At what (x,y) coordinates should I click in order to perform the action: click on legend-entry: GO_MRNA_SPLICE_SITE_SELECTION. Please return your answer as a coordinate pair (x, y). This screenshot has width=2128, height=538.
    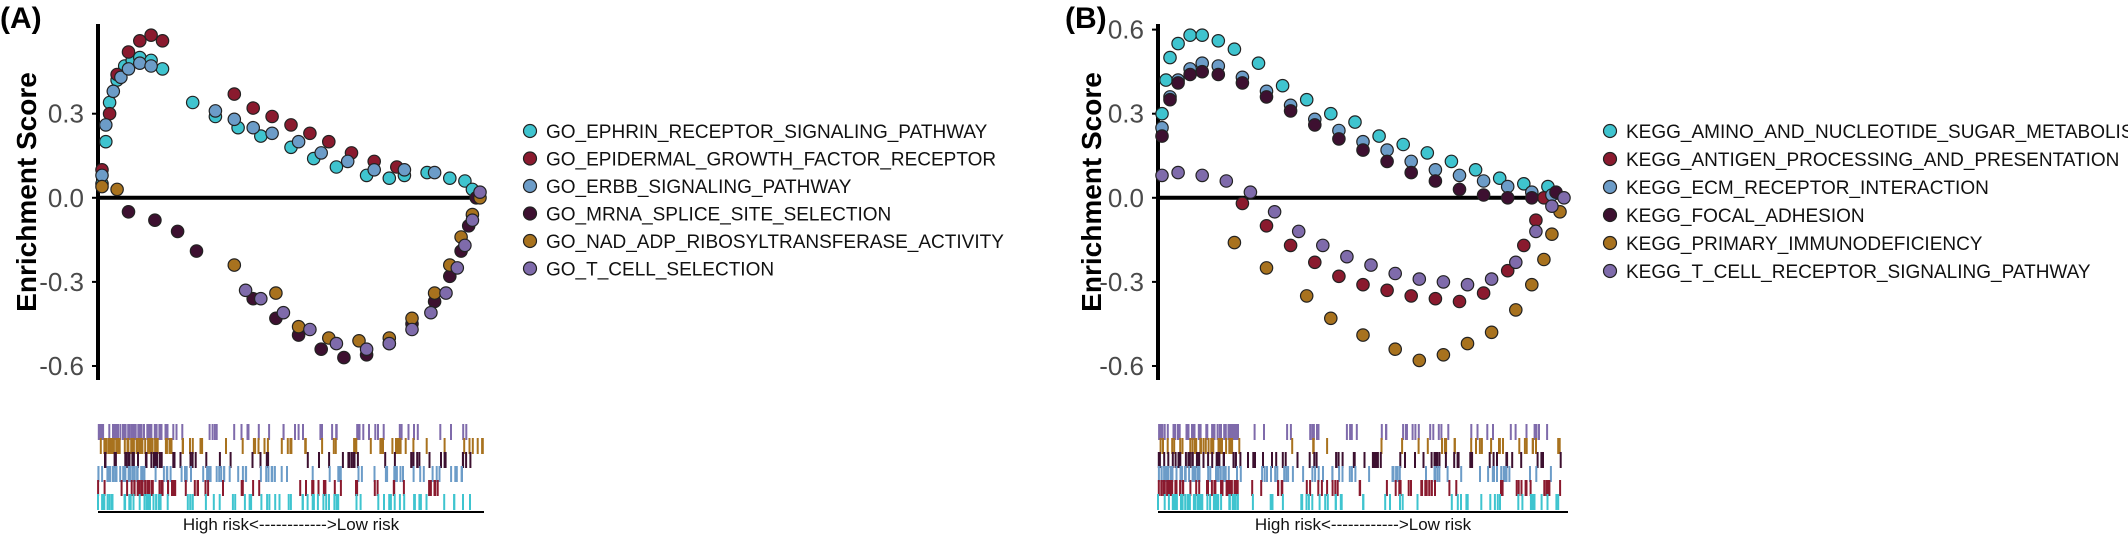
    Looking at the image, I should click on (718, 215).